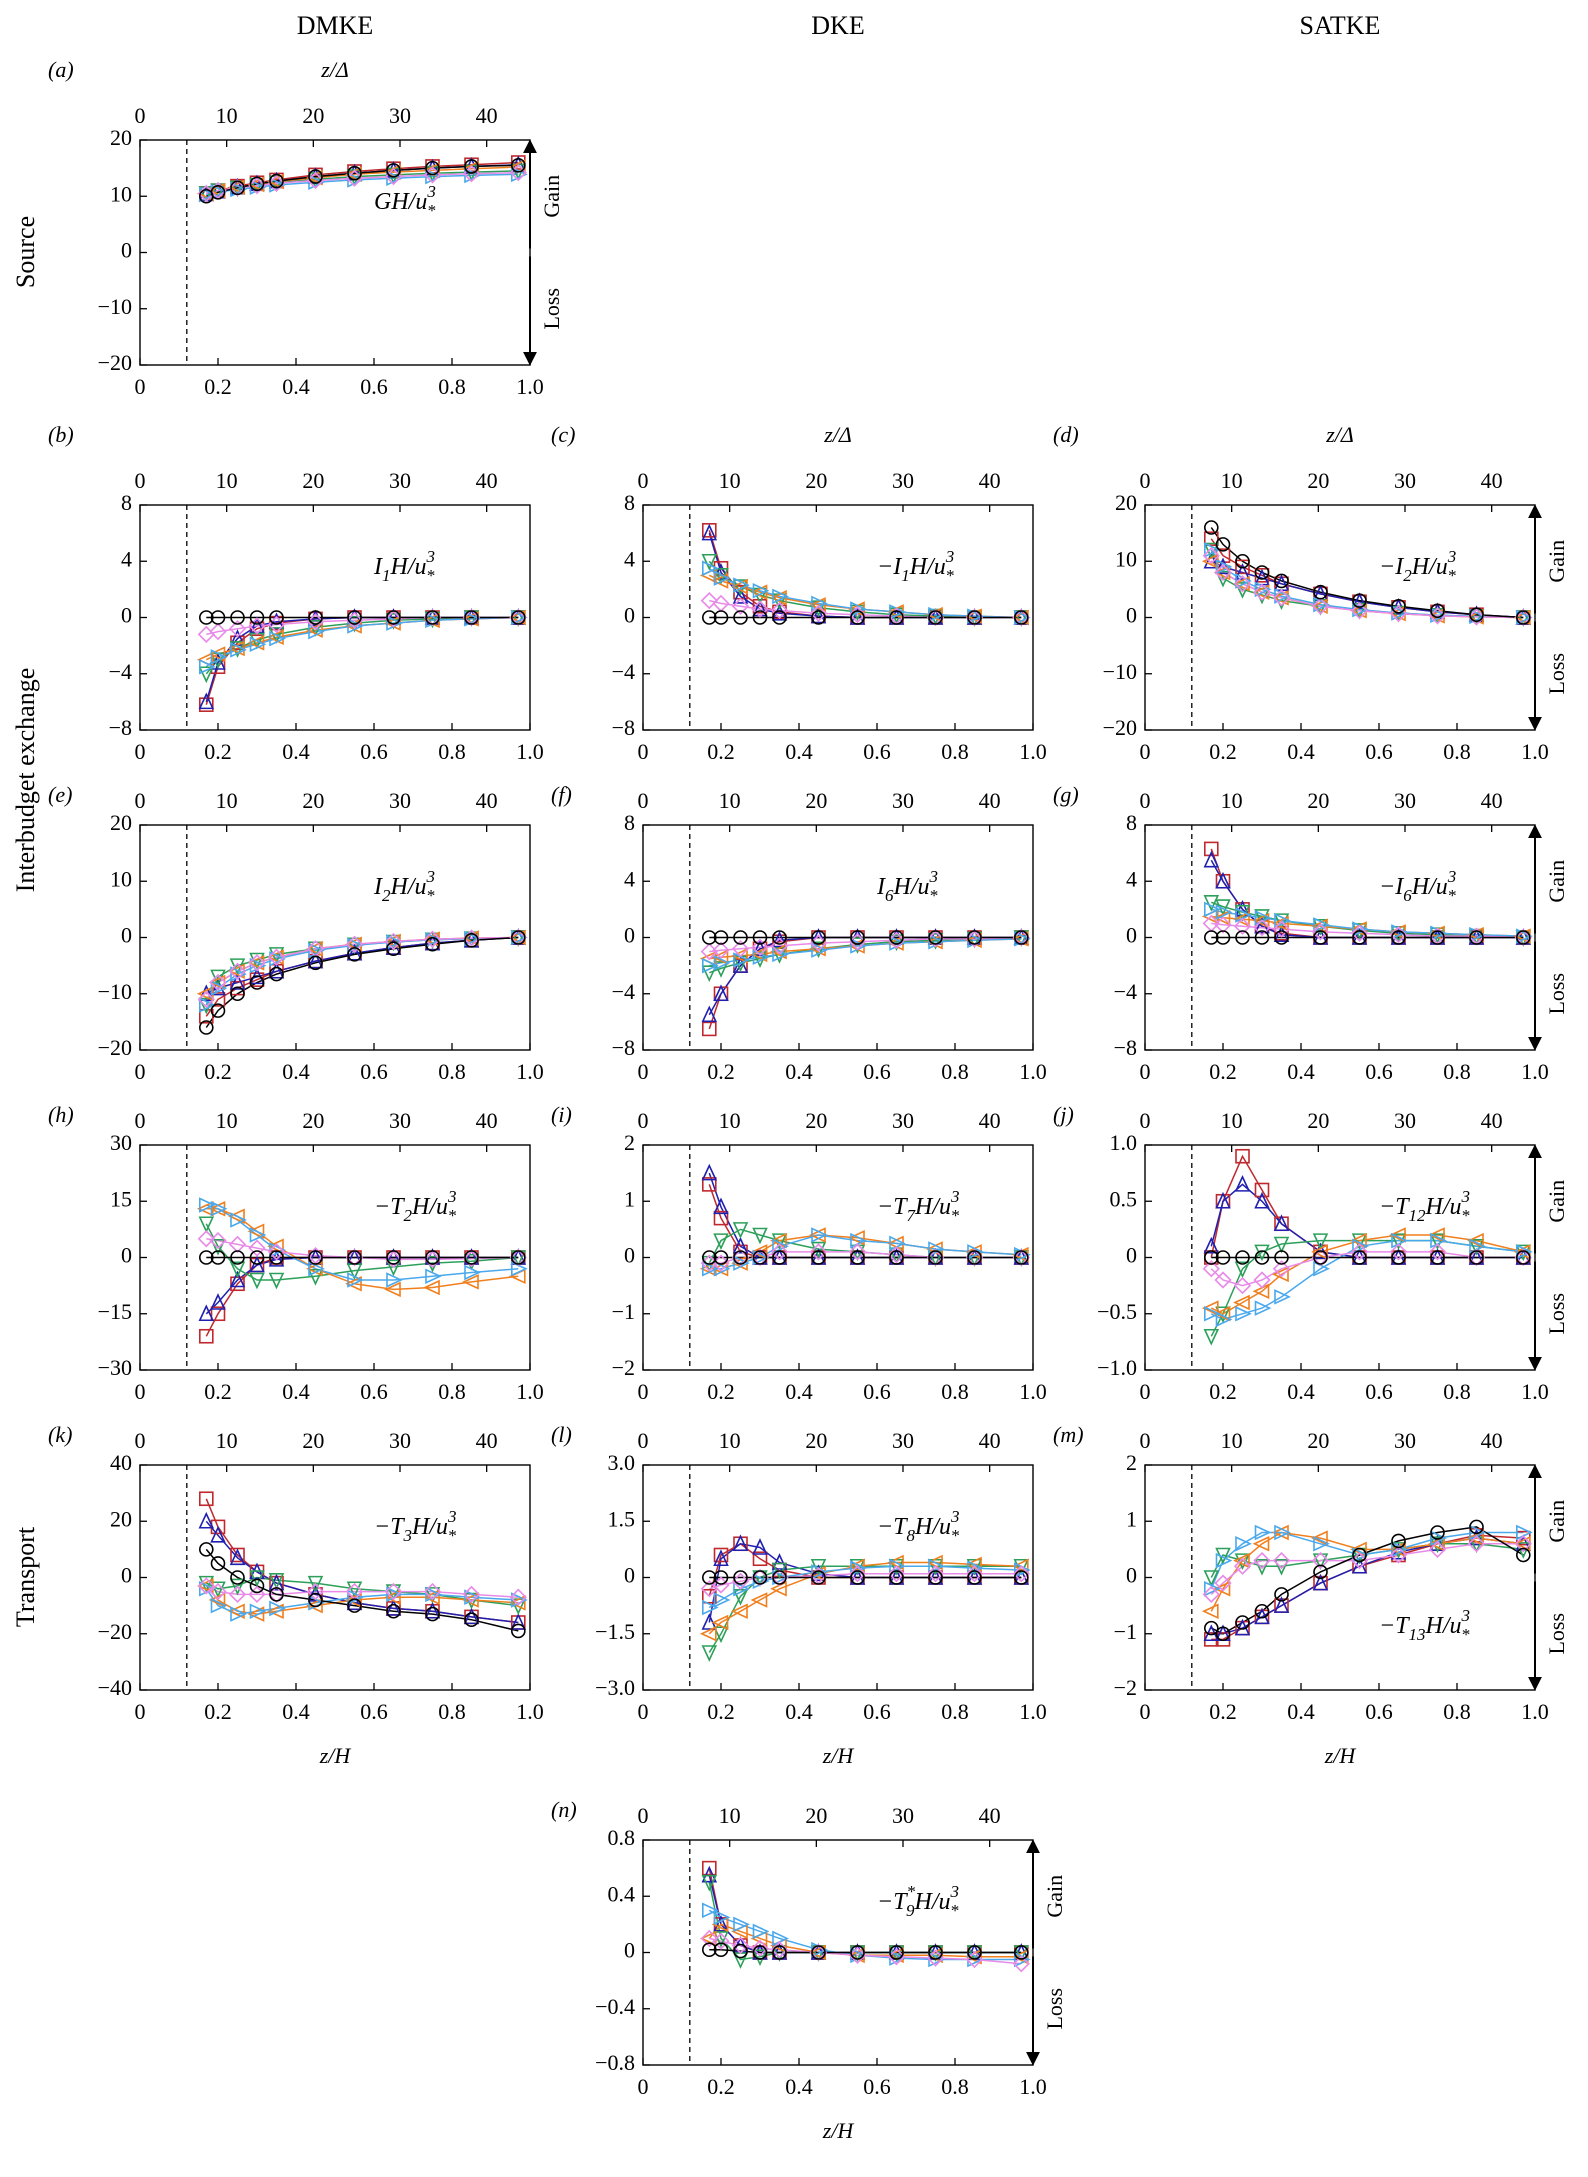 The width and height of the screenshot is (1588, 2177). What do you see at coordinates (115, 1047) in the screenshot?
I see `y-tick-label: −20` at bounding box center [115, 1047].